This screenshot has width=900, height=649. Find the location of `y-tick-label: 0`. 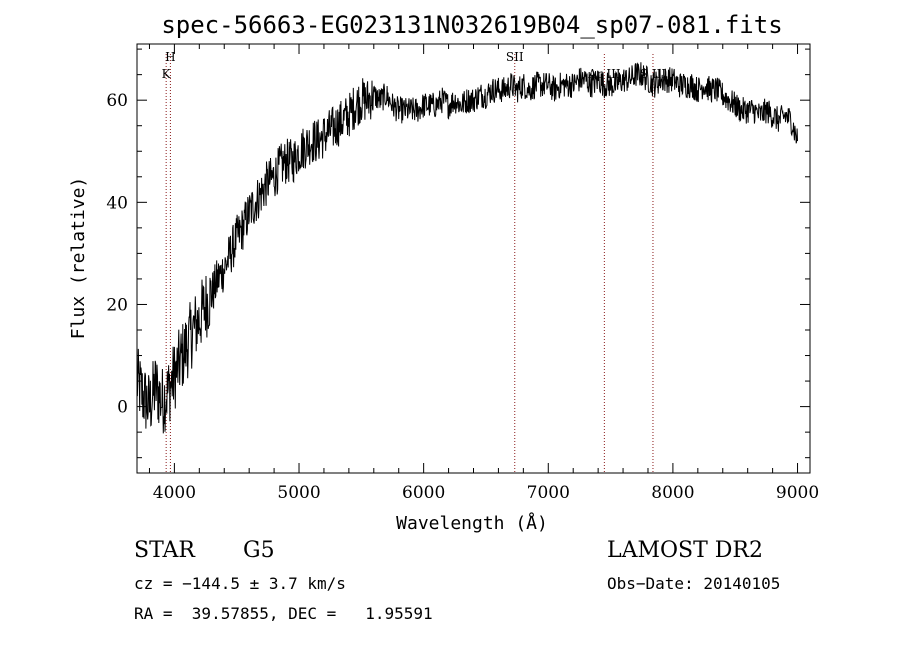

y-tick-label: 0 is located at coordinates (122, 408).